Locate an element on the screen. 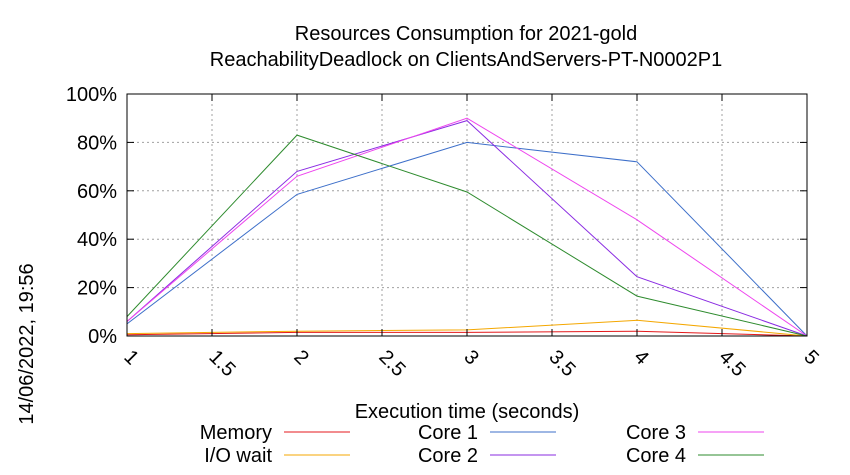 Image resolution: width=850 pixels, height=475 pixels. chart-title-line-1: Resources Consumption for 2021-gold is located at coordinates (466, 34).